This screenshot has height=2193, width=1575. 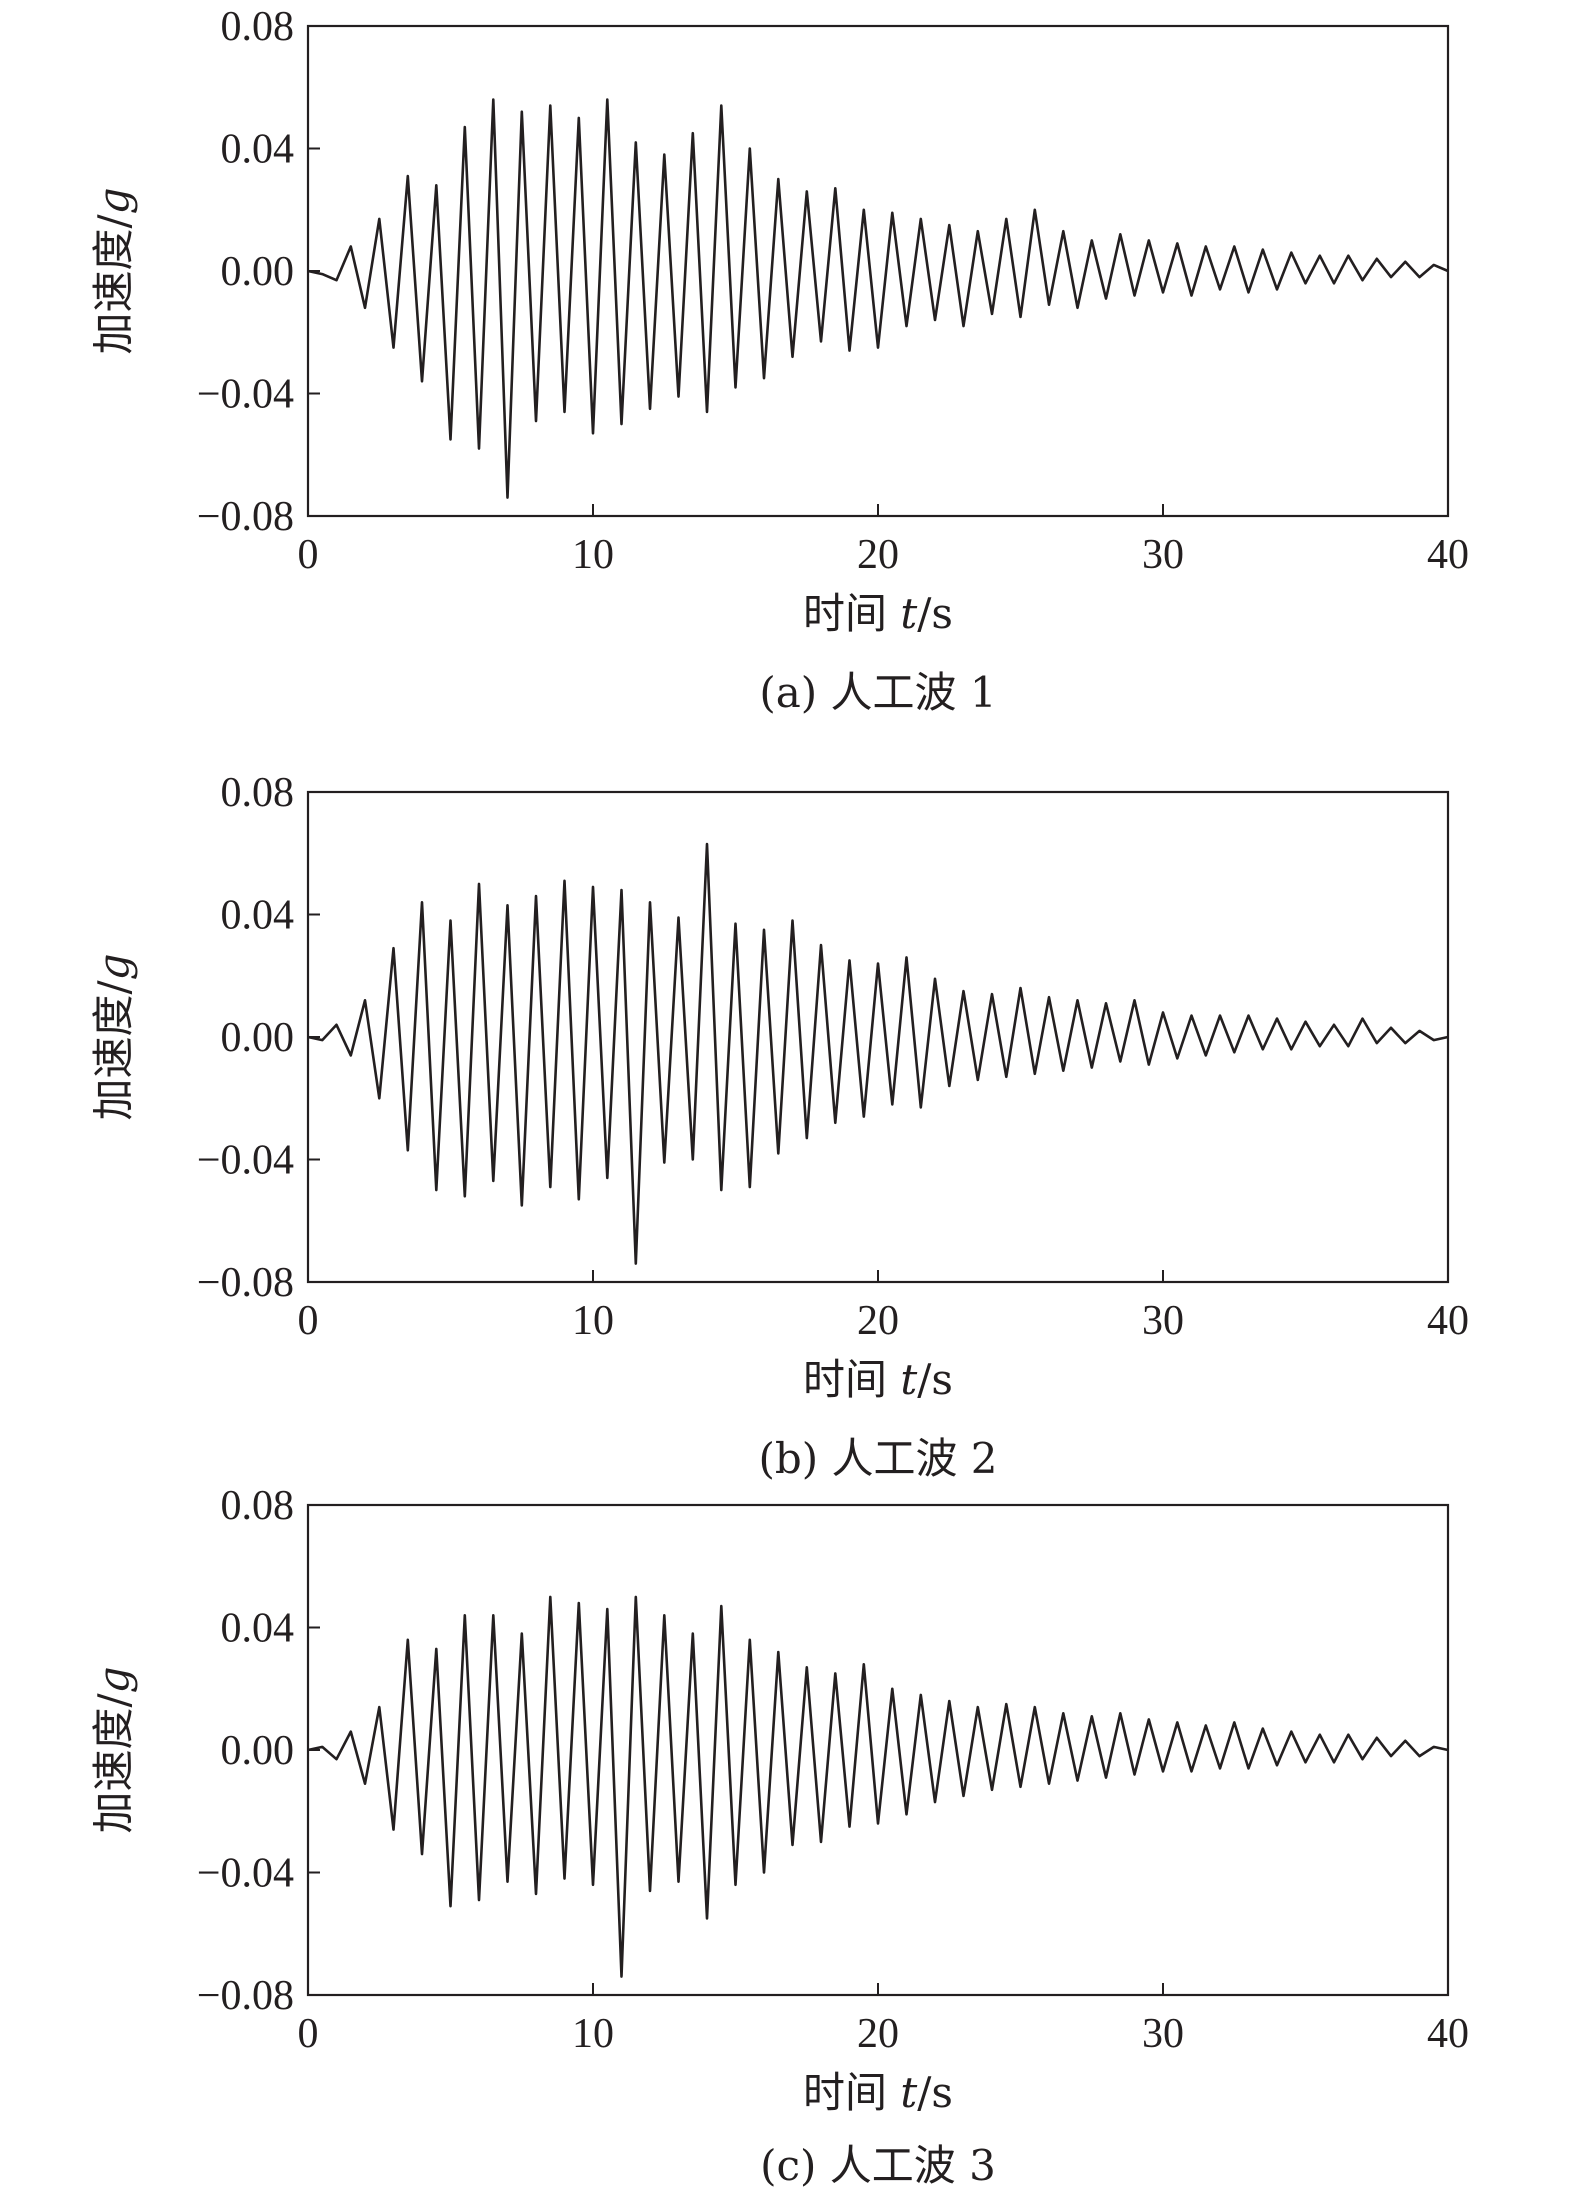 What do you see at coordinates (877, 1458) in the screenshot?
I see `panel-caption: (b) 人工波 2` at bounding box center [877, 1458].